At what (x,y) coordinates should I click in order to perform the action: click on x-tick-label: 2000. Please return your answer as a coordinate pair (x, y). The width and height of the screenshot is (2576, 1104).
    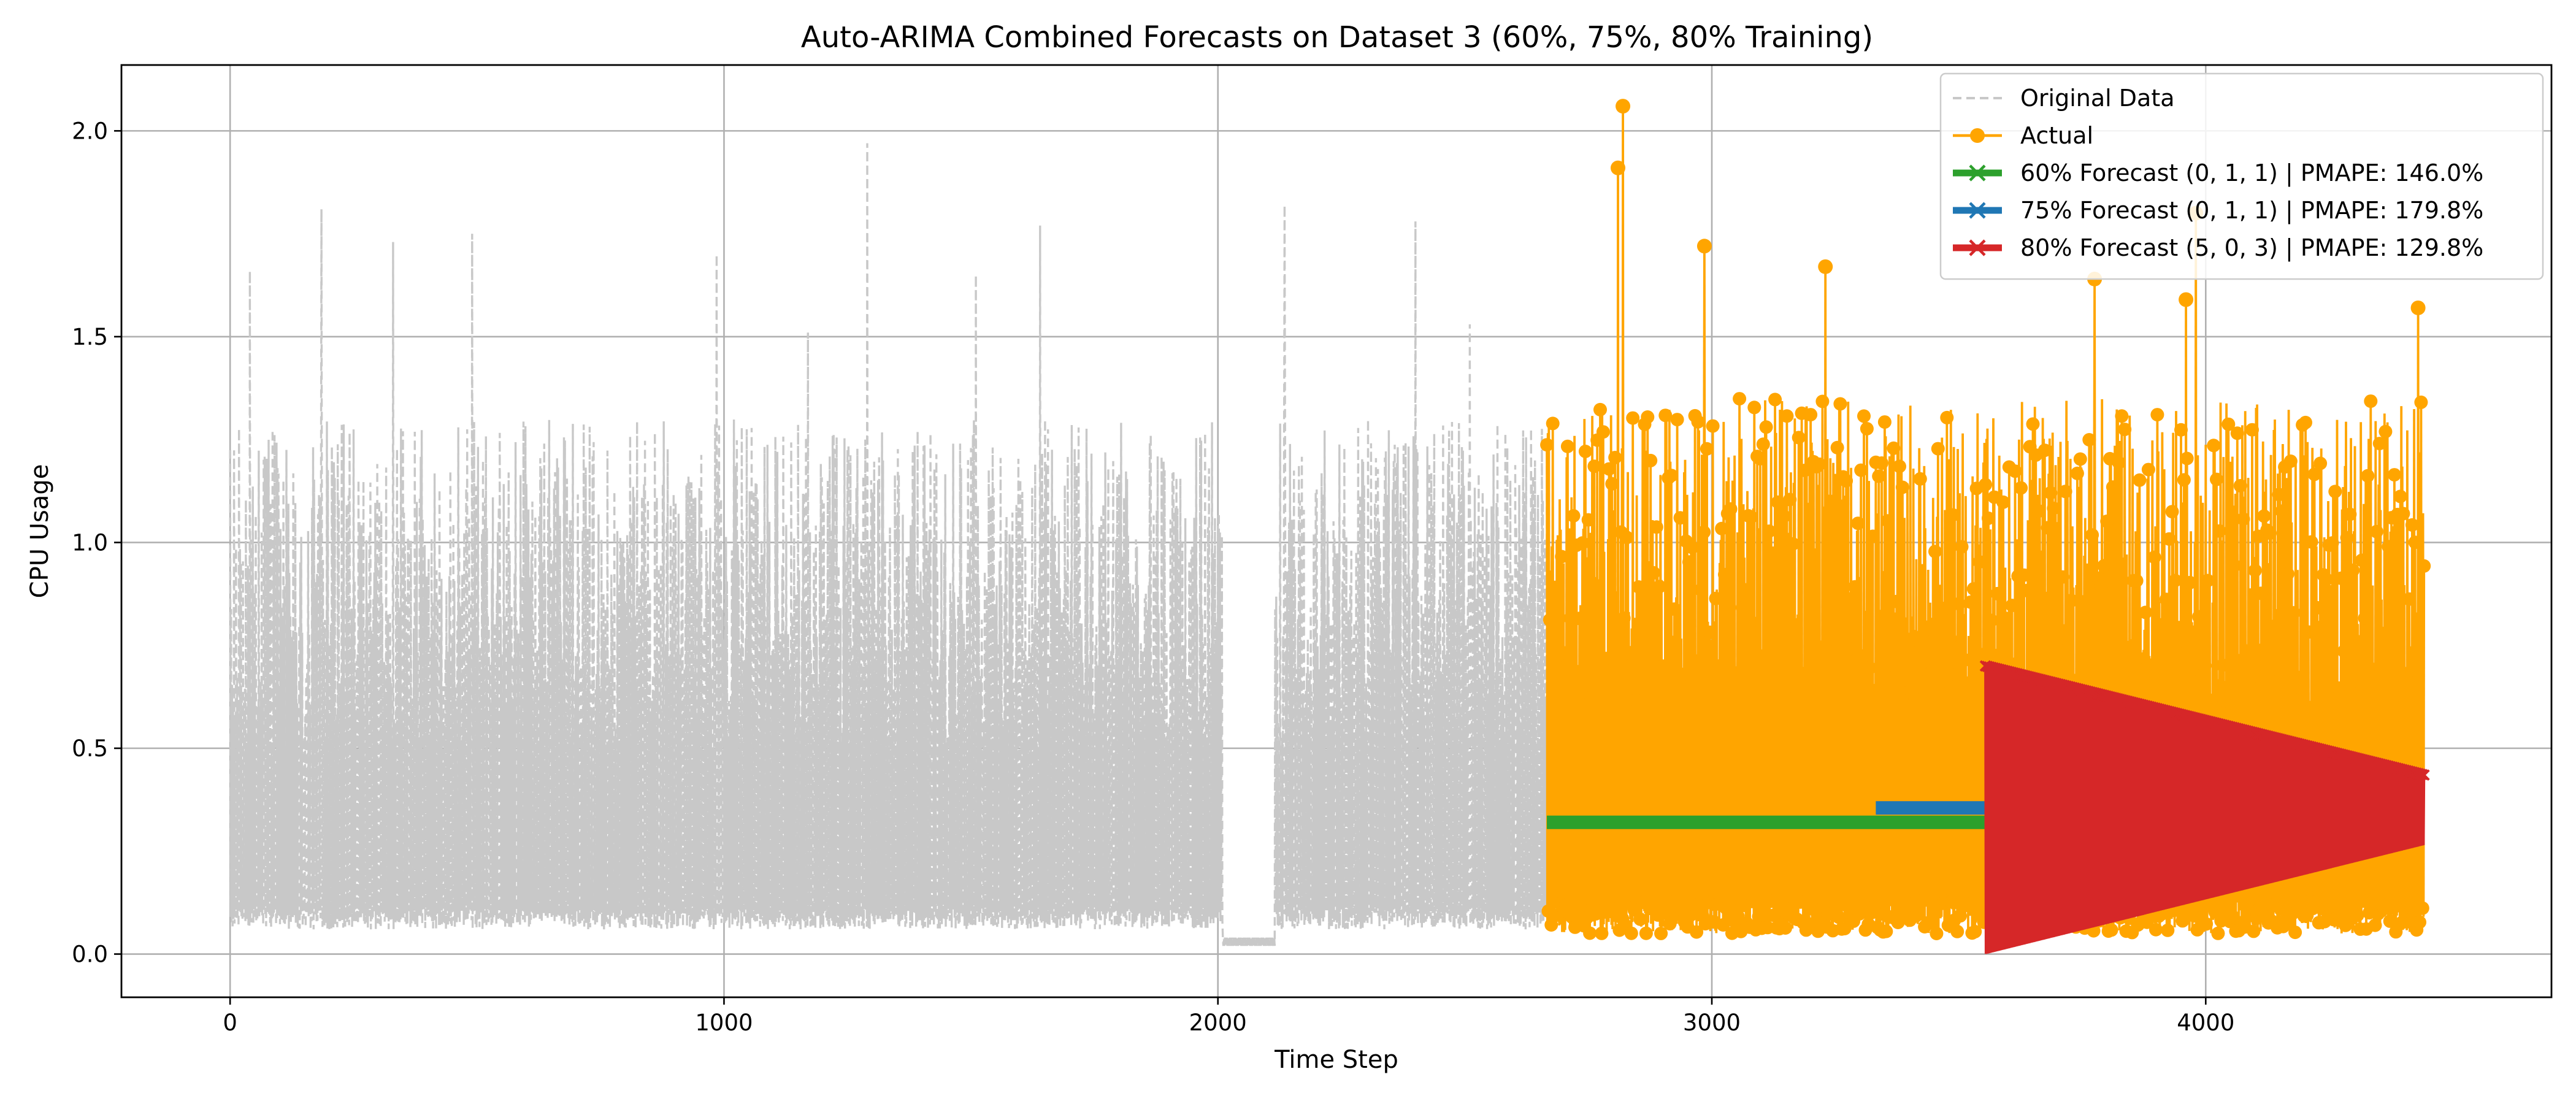
    Looking at the image, I should click on (1218, 1023).